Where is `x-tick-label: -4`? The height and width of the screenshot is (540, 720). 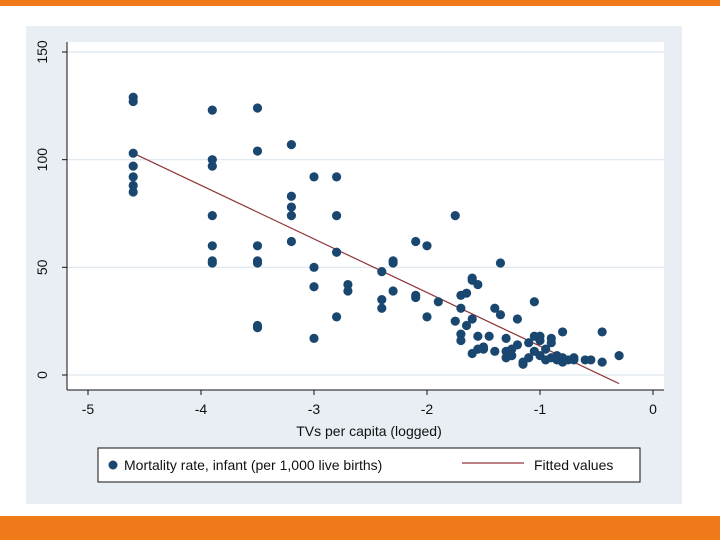
x-tick-label: -4 is located at coordinates (201, 409).